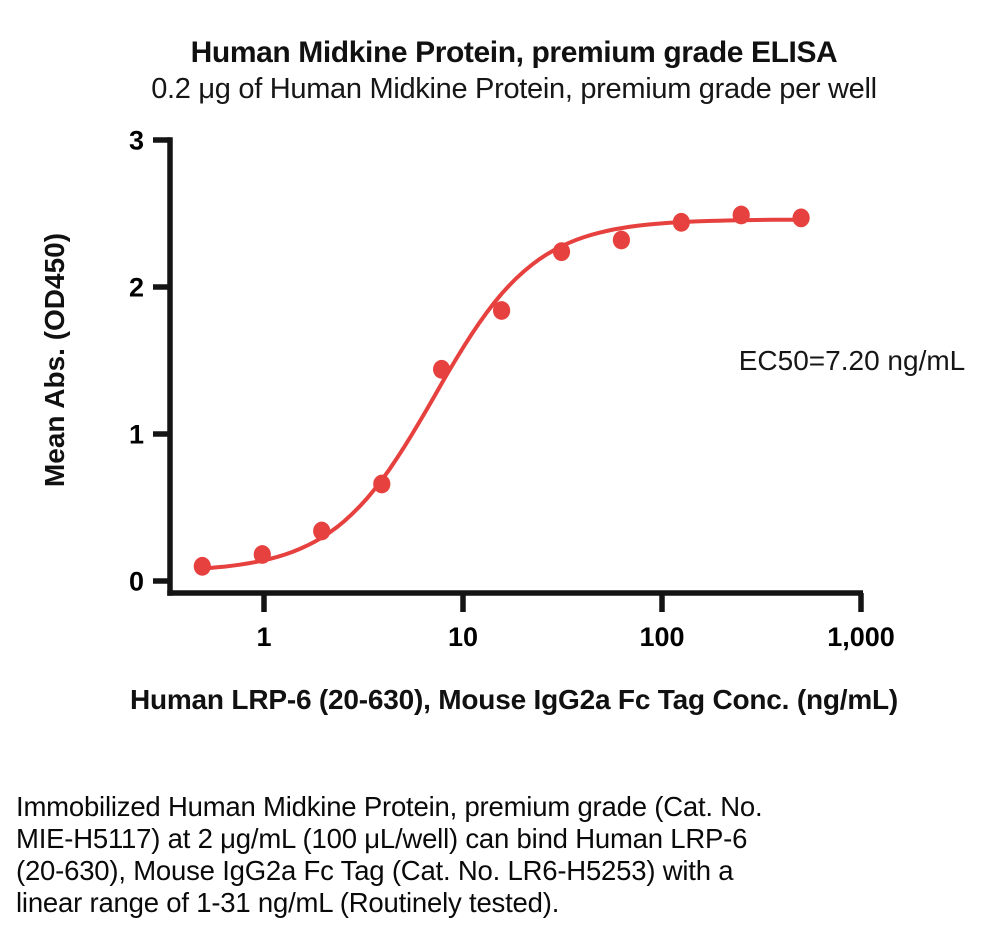 This screenshot has width=1000, height=939. Describe the element at coordinates (852, 360) in the screenshot. I see `ec50-annotation: EC50=7.20 ng/mL` at that location.